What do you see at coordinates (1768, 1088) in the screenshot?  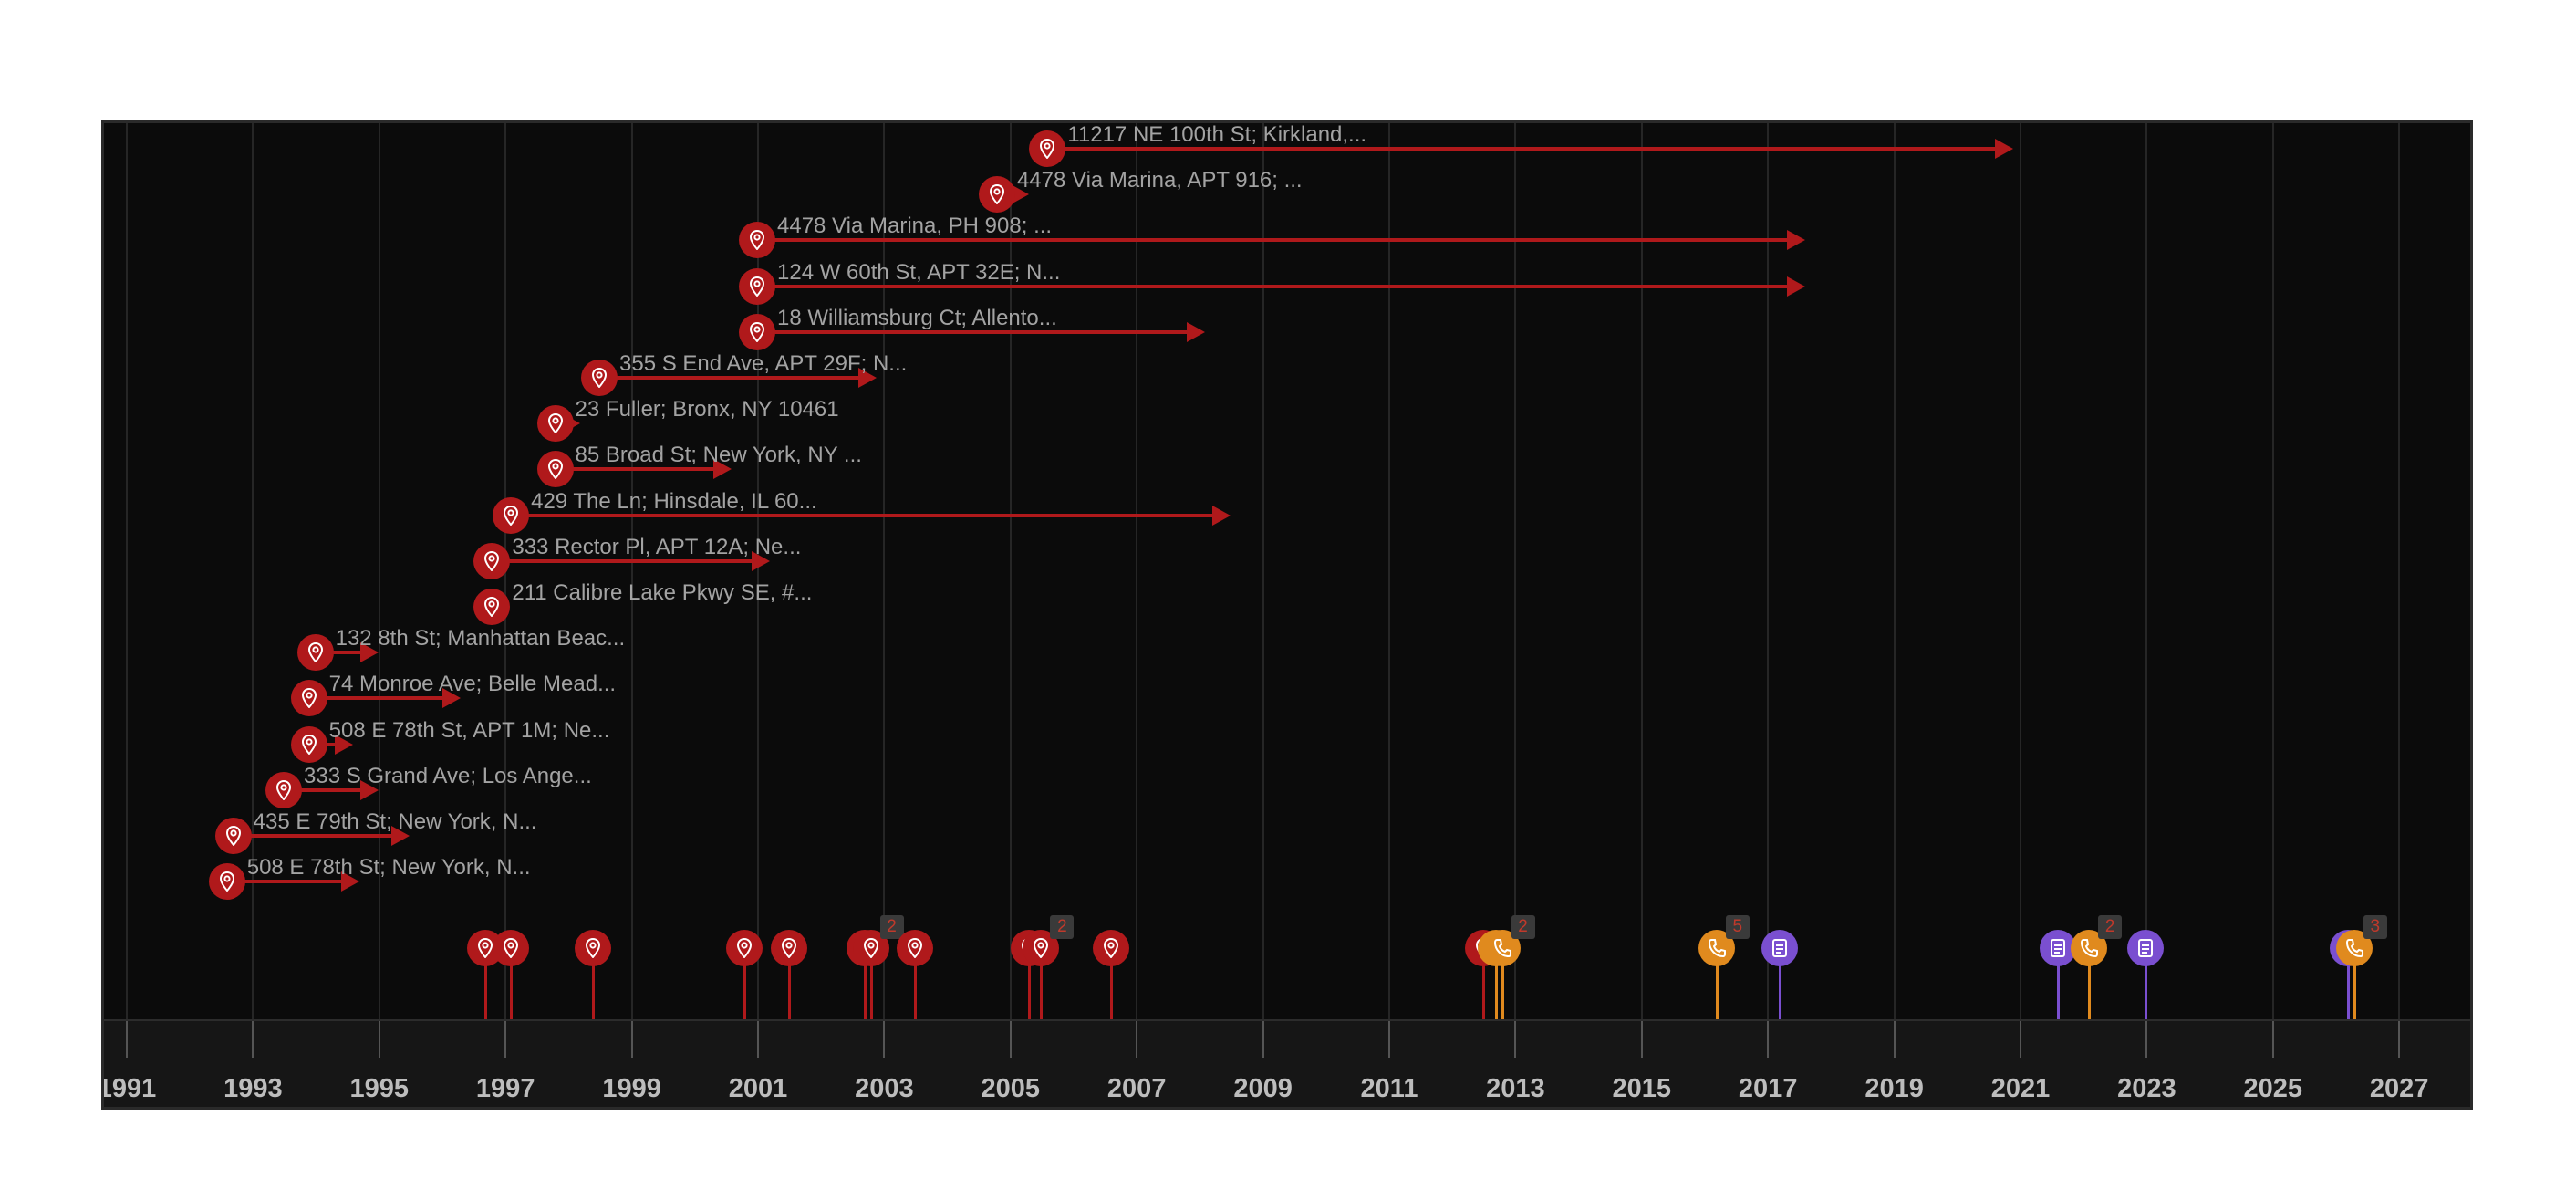 I see `axis-tick-label: 2017` at bounding box center [1768, 1088].